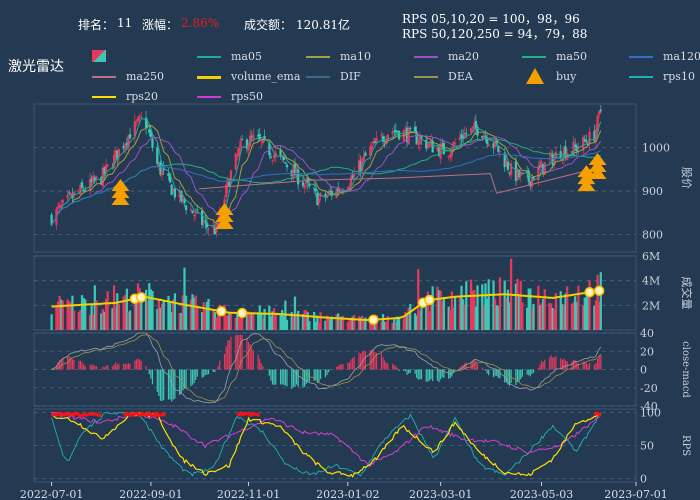 Image resolution: width=700 pixels, height=500 pixels. Describe the element at coordinates (440, 494) in the screenshot. I see `x-tick-label: 2023-03-01` at that location.